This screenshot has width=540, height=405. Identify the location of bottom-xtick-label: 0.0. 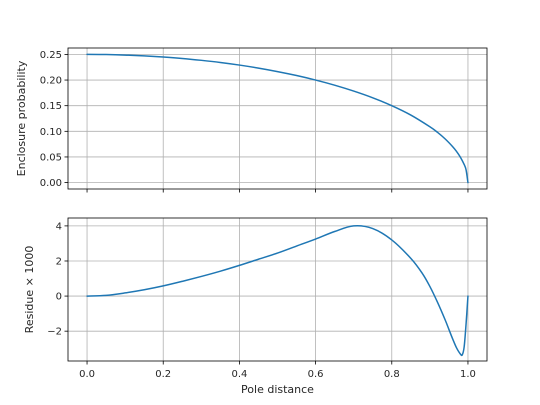
(87, 374).